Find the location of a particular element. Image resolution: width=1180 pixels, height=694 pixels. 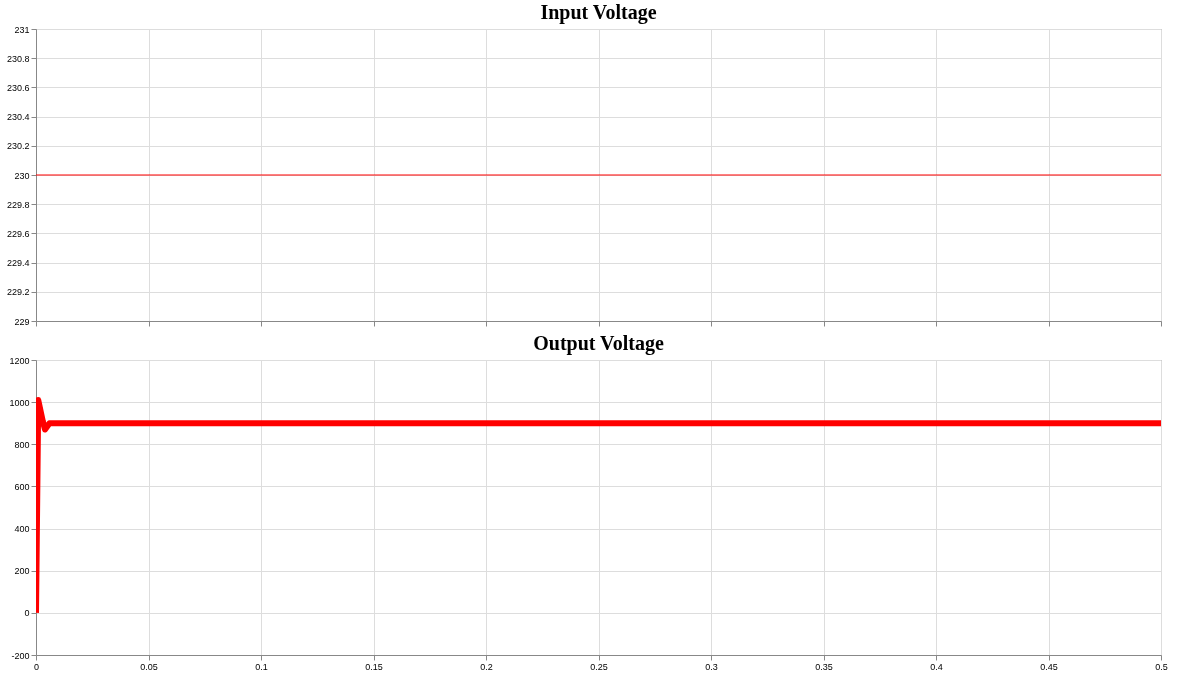

x-tick-label: 0.05 is located at coordinates (149, 666).